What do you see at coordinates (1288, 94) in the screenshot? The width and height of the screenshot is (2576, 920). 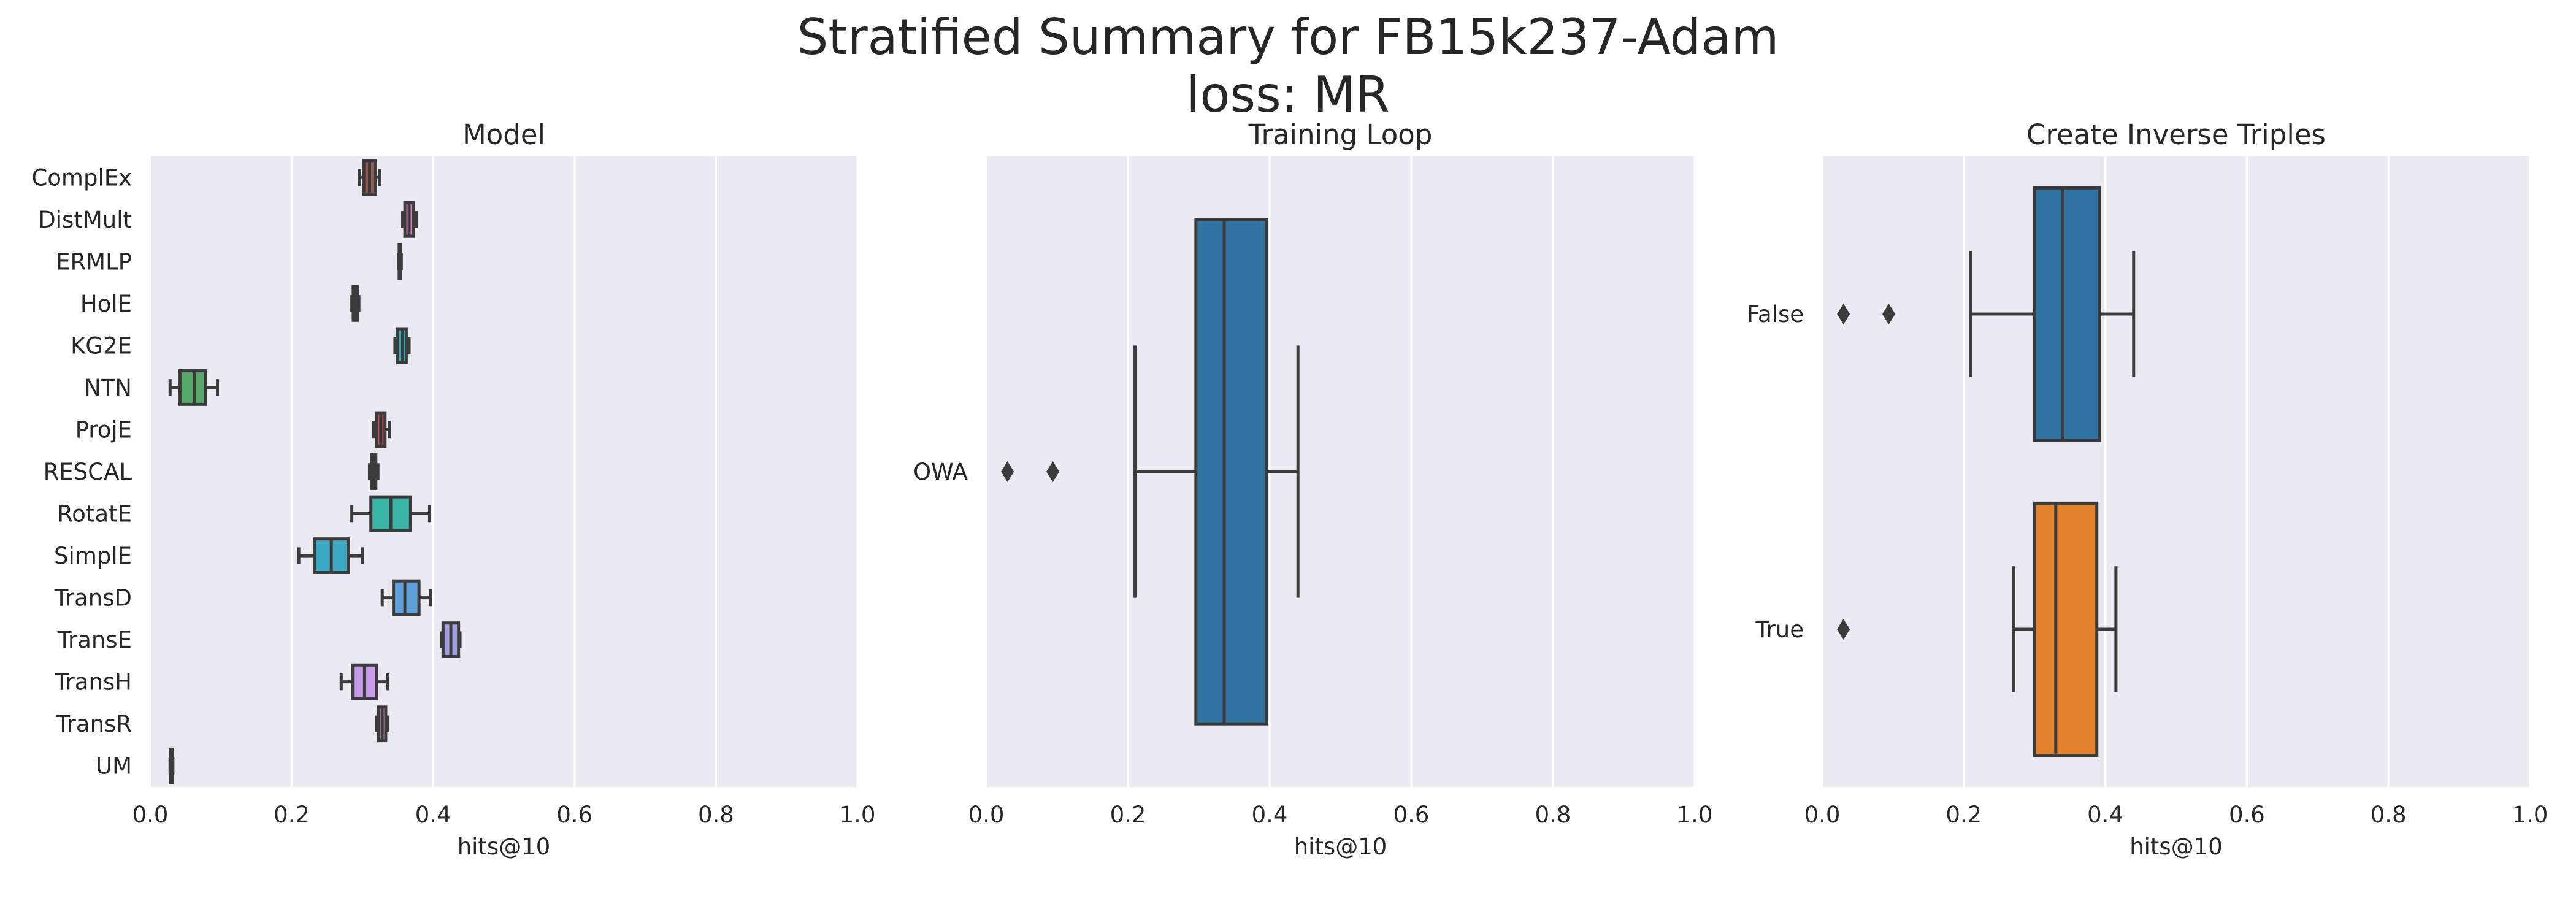 I see `figure-title-line-2: loss: MR` at bounding box center [1288, 94].